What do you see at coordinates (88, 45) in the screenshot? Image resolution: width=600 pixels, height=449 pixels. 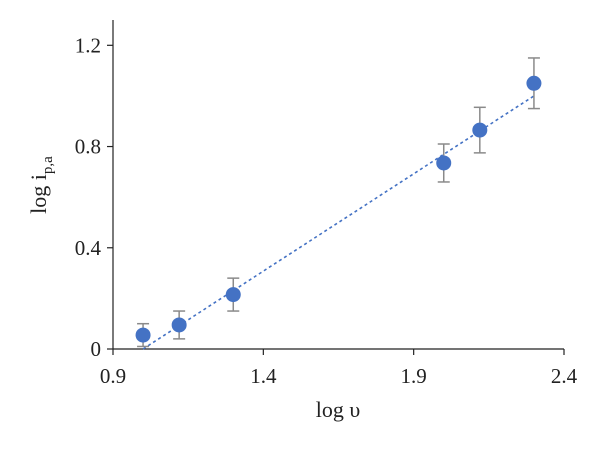 I see `y-tick-label: 1.2` at bounding box center [88, 45].